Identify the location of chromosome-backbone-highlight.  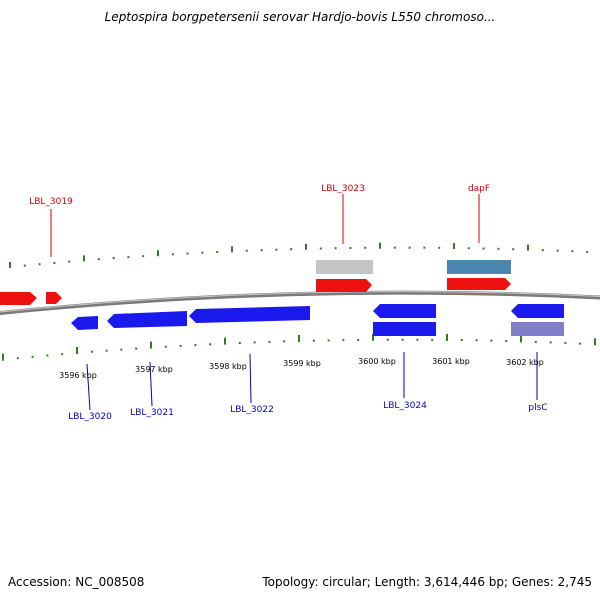
(300, 302).